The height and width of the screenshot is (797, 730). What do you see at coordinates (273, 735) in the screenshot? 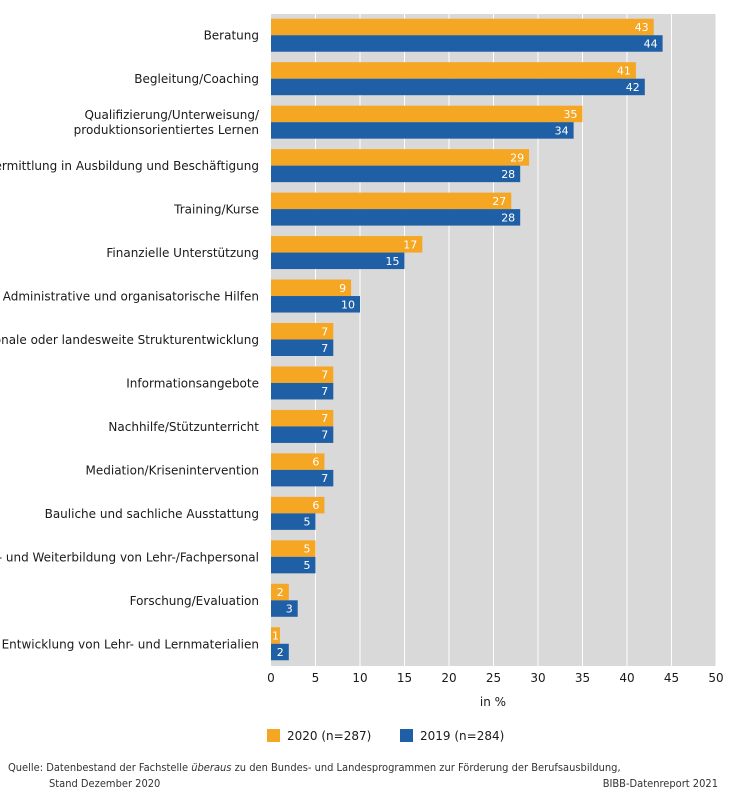
I see `legend-swatch-2020` at bounding box center [273, 735].